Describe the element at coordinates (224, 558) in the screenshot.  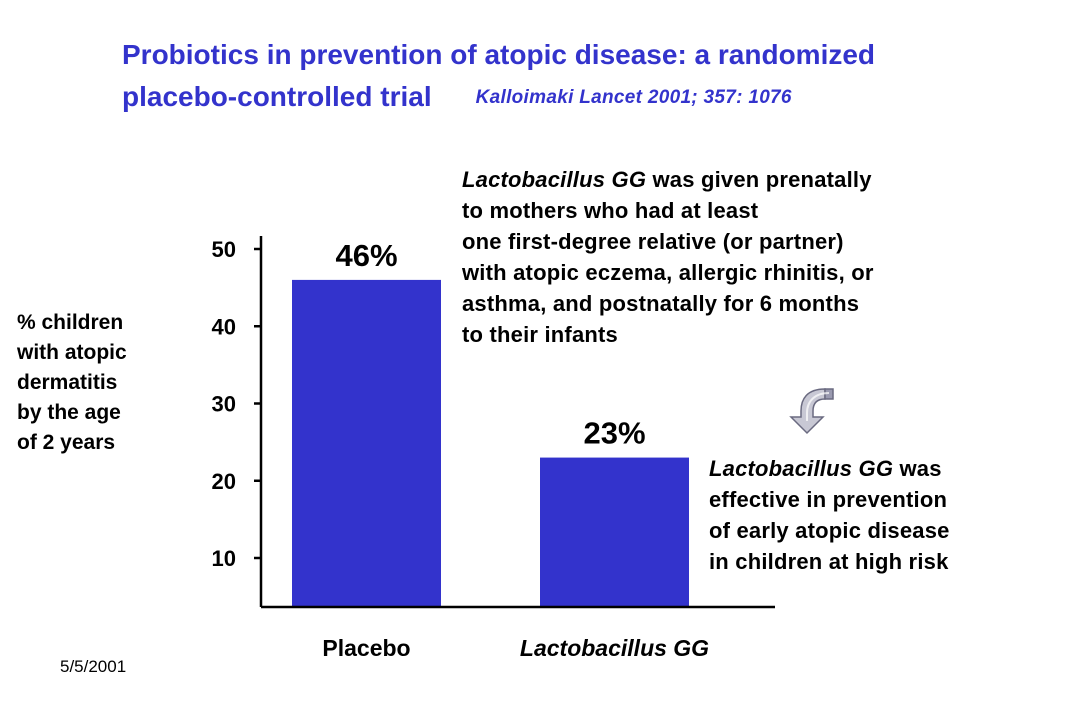
I see `y-tick-label: 10` at that location.